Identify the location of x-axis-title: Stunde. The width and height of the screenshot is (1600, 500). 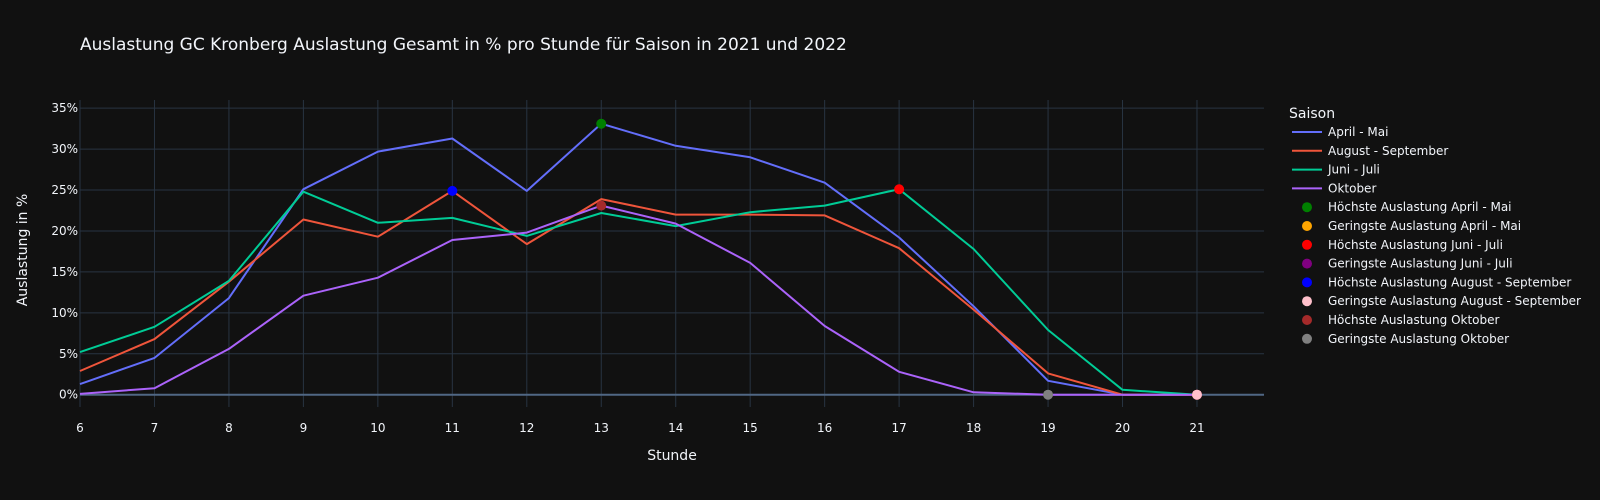
(672, 456).